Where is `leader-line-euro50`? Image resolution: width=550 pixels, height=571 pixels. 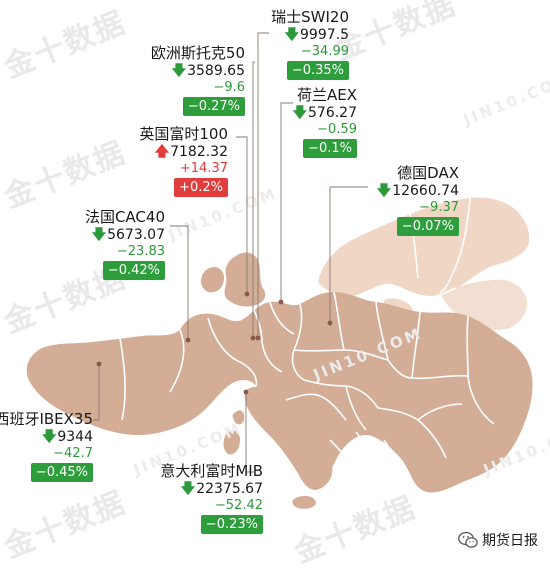 leader-line-euro50 is located at coordinates (253, 199).